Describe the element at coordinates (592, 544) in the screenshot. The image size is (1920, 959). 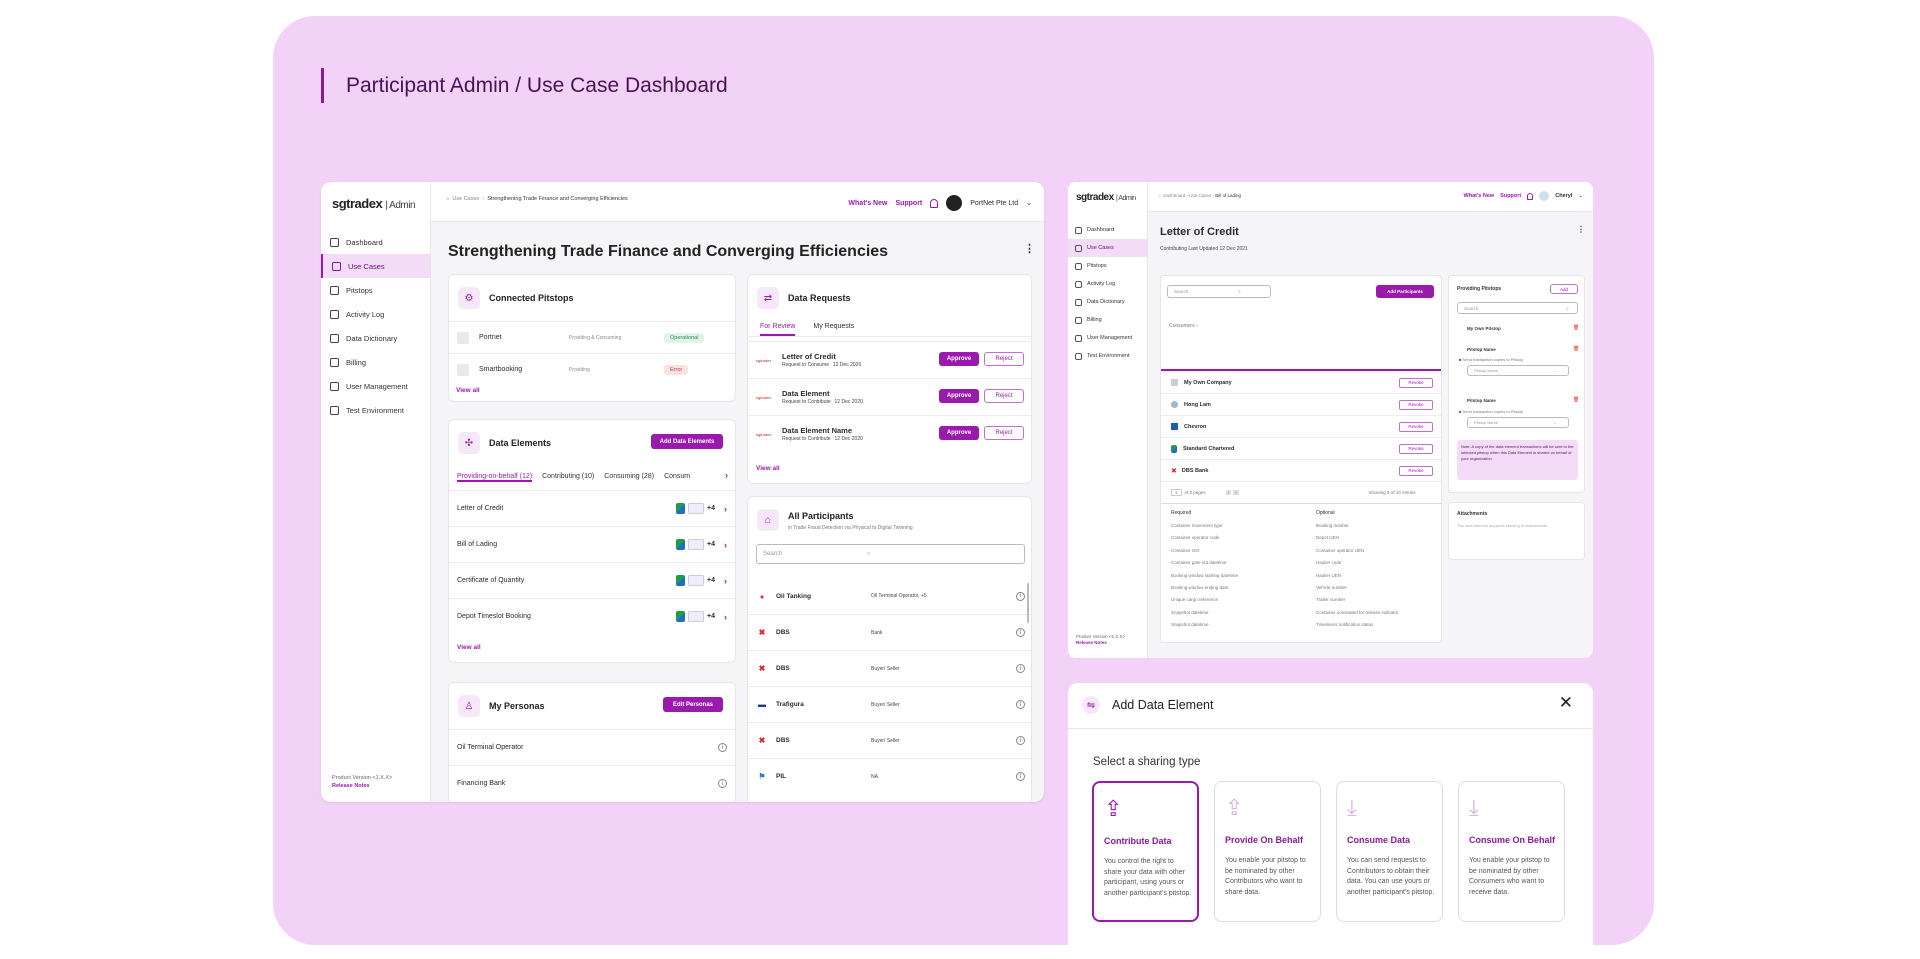
I see `list-item: Bill of Lading +4 ›` at that location.